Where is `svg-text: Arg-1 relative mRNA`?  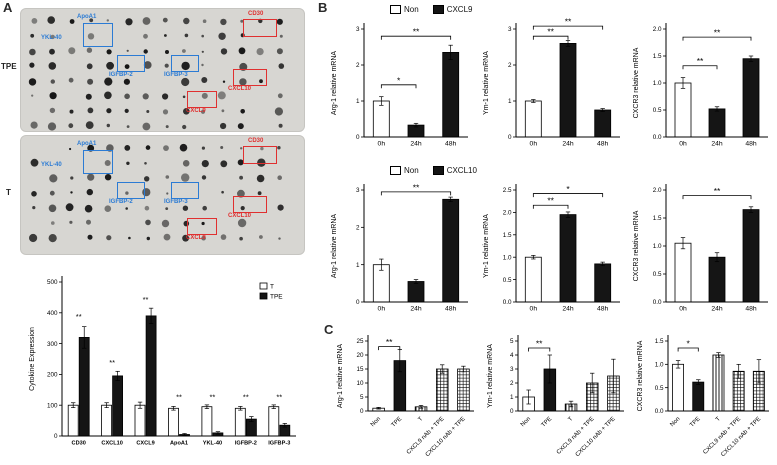 svg-text: Arg-1 relative mRNA is located at coordinates (340, 376).